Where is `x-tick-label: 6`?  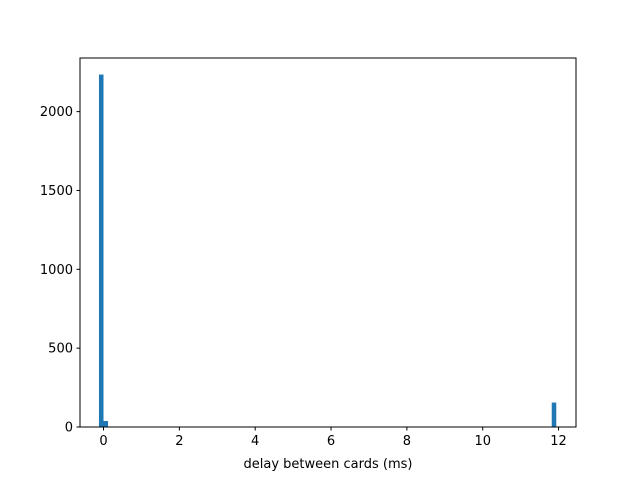 x-tick-label: 6 is located at coordinates (331, 441).